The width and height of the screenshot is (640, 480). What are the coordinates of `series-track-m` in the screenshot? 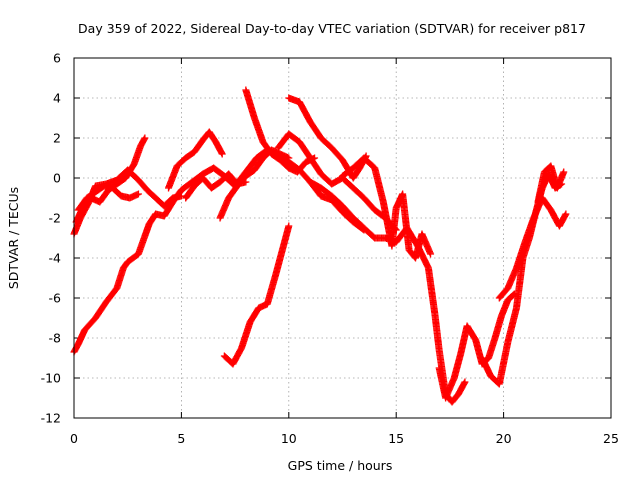 It's located at (387, 208).